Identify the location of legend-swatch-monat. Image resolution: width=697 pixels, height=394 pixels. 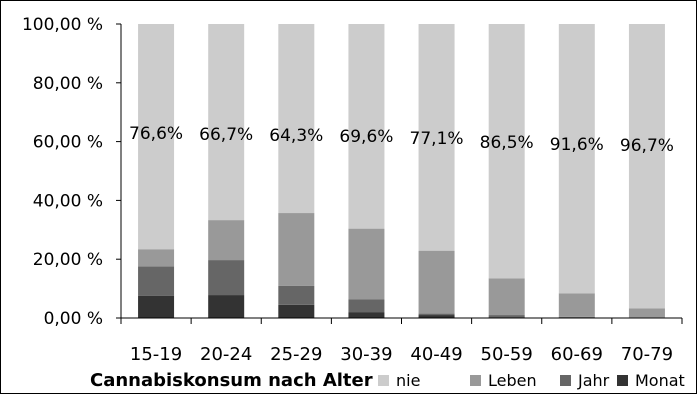
(622, 380).